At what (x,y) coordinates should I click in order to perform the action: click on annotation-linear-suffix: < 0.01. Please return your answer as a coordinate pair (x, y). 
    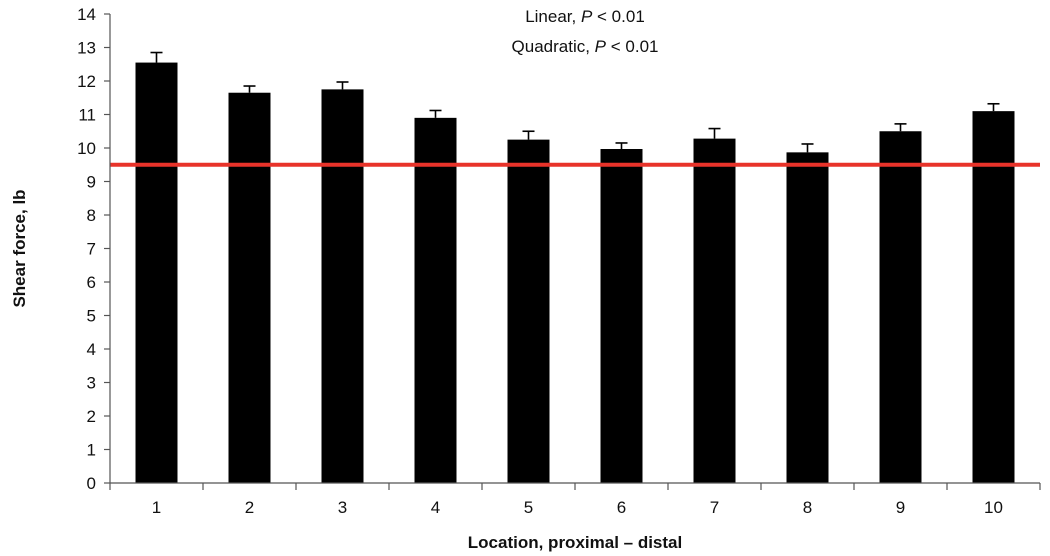
    Looking at the image, I should click on (618, 16).